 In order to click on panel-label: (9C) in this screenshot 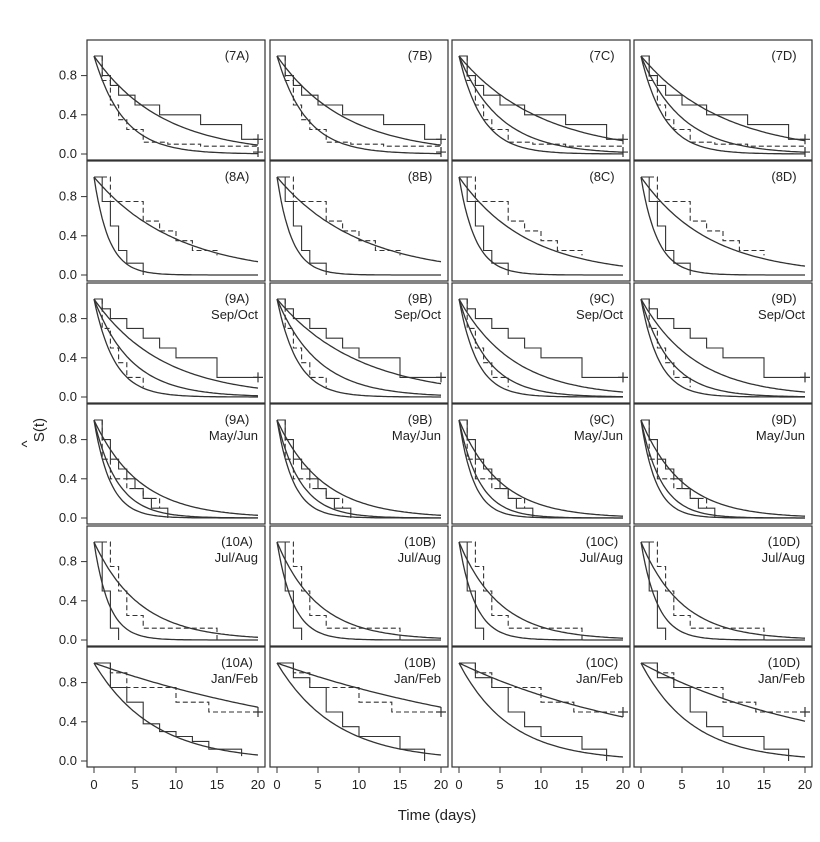, I will do `click(601, 419)`.